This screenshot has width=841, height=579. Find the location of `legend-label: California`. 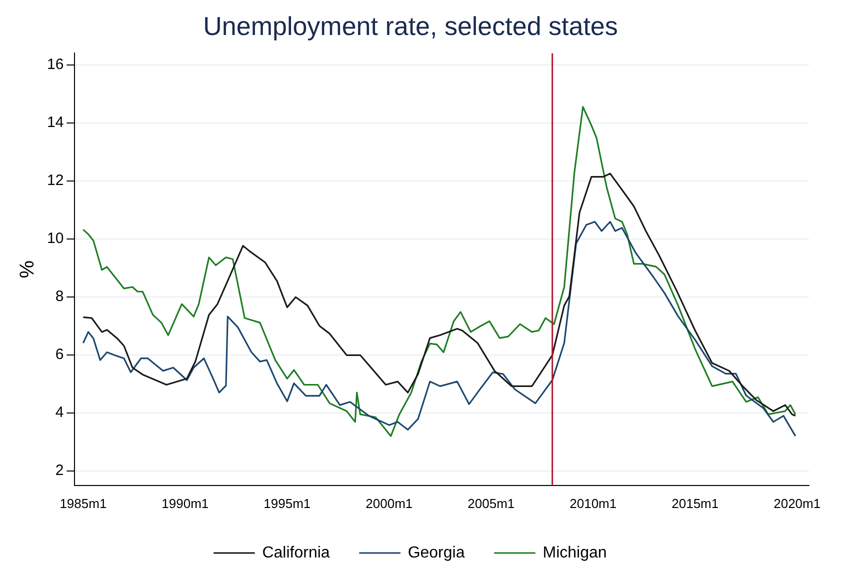

legend-label: California is located at coordinates (296, 553).